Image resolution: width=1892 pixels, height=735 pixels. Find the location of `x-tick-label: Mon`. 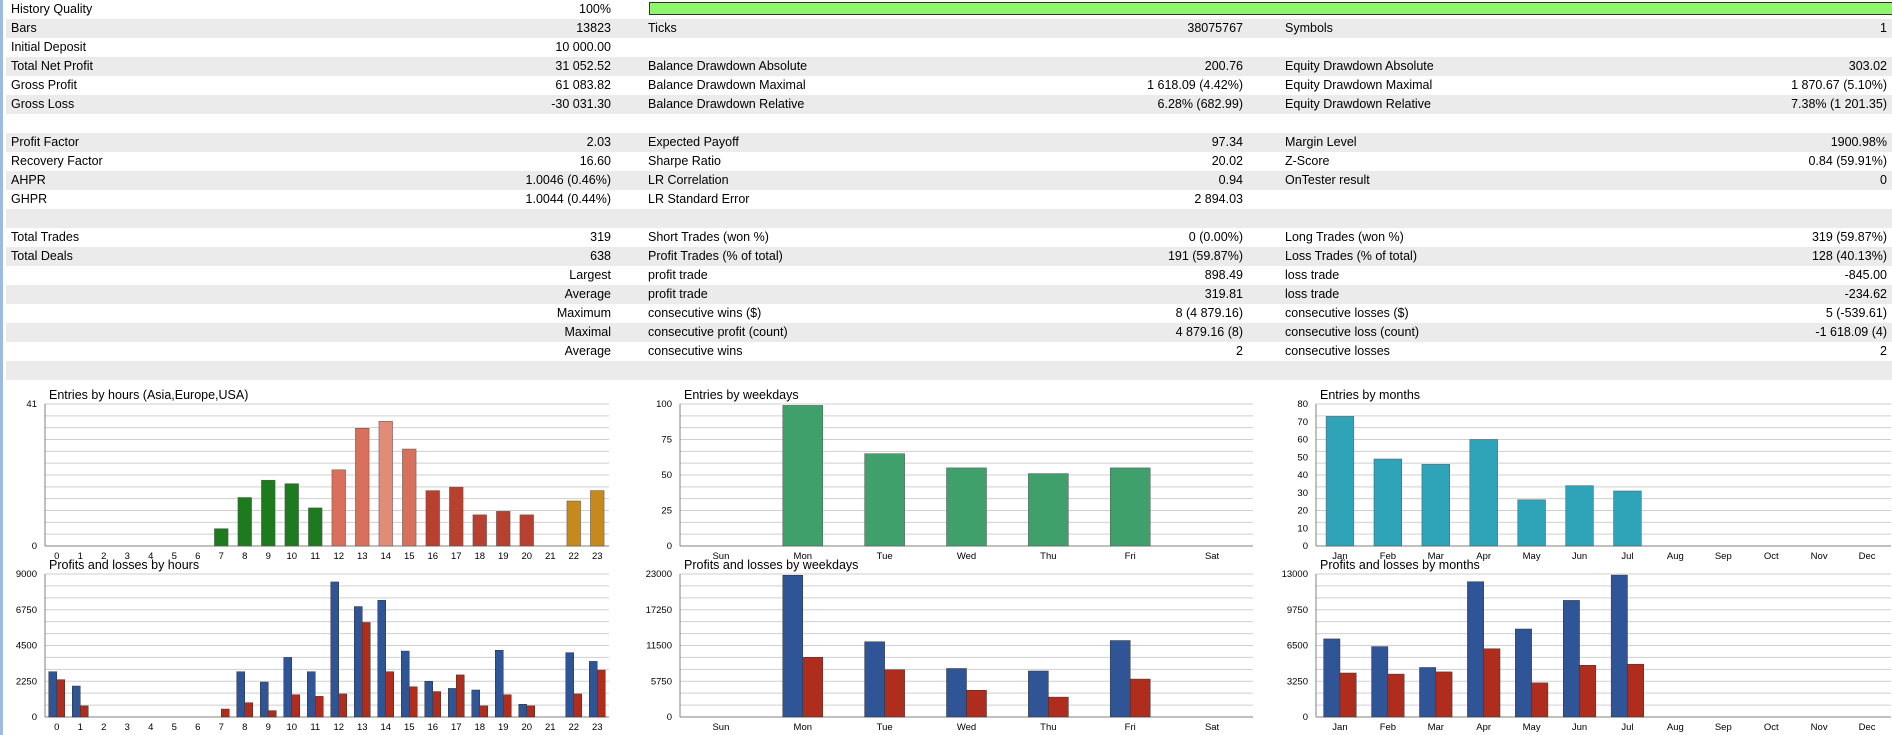

x-tick-label: Mon is located at coordinates (803, 556).